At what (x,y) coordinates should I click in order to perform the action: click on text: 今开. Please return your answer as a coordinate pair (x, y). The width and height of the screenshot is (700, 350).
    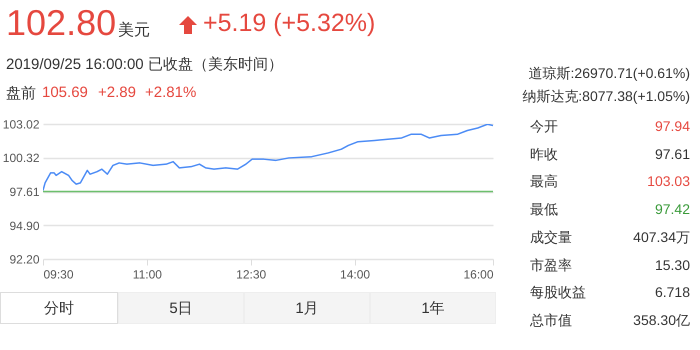
    Looking at the image, I should click on (544, 127).